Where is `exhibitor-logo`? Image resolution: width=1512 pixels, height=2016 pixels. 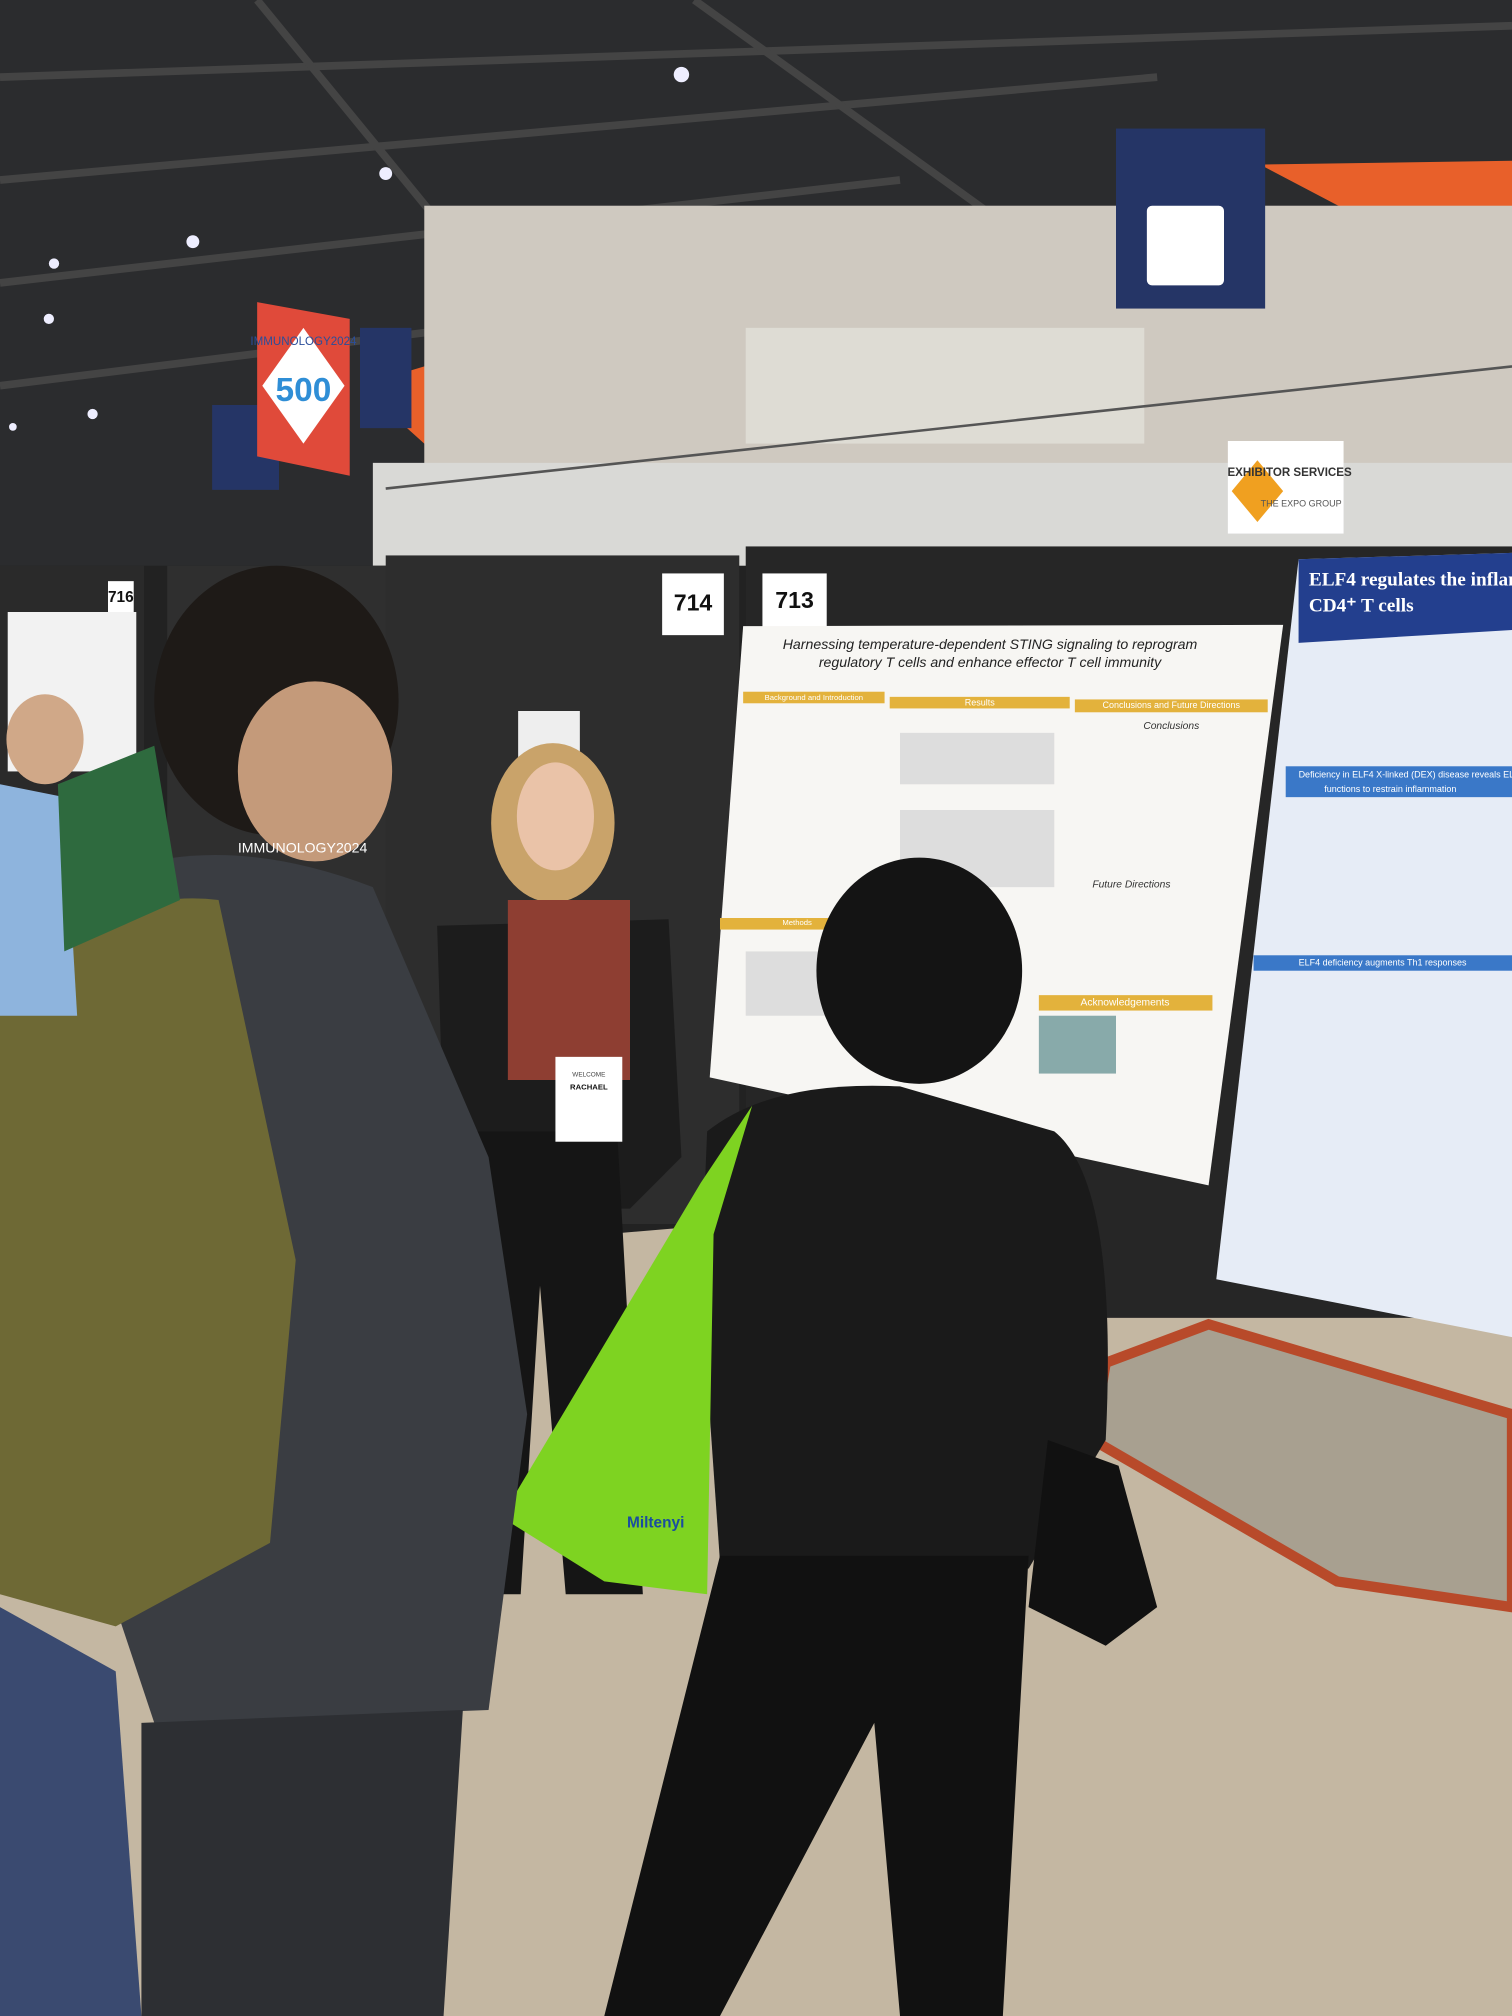
exhibitor-logo is located at coordinates (1257, 491).